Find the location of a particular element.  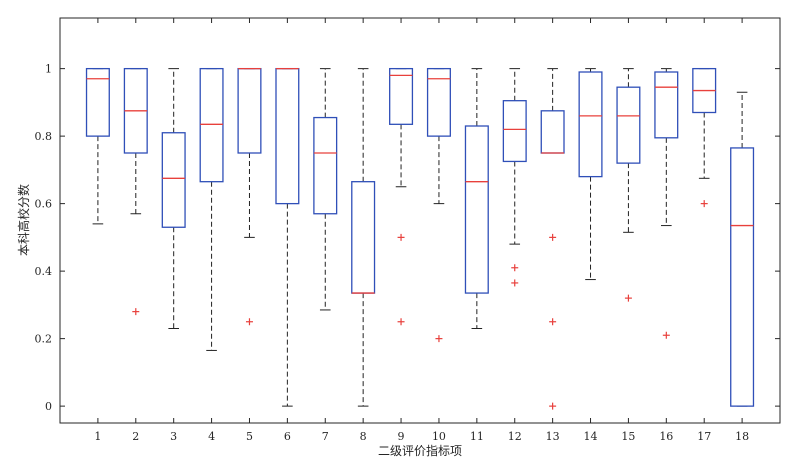

x-tick-label: 13 is located at coordinates (553, 436).